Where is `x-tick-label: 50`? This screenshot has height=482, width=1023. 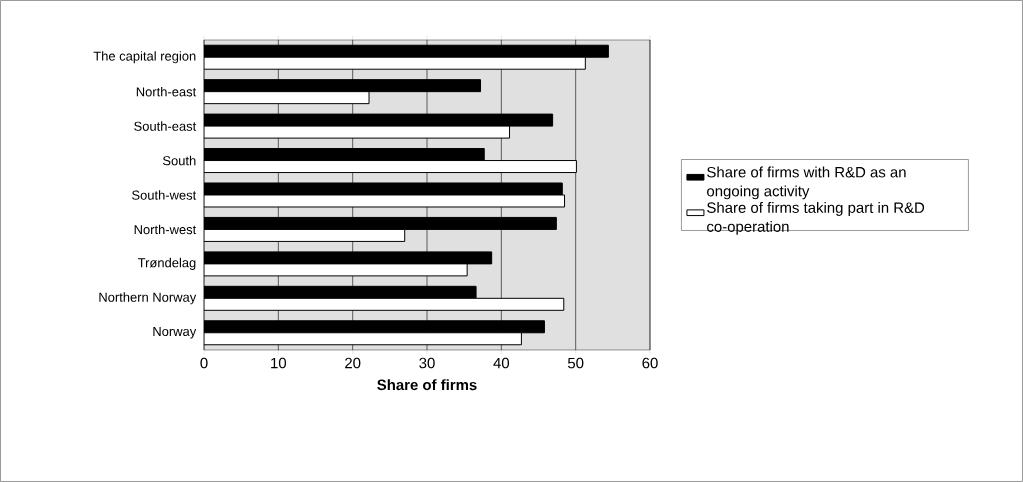 x-tick-label: 50 is located at coordinates (575, 363).